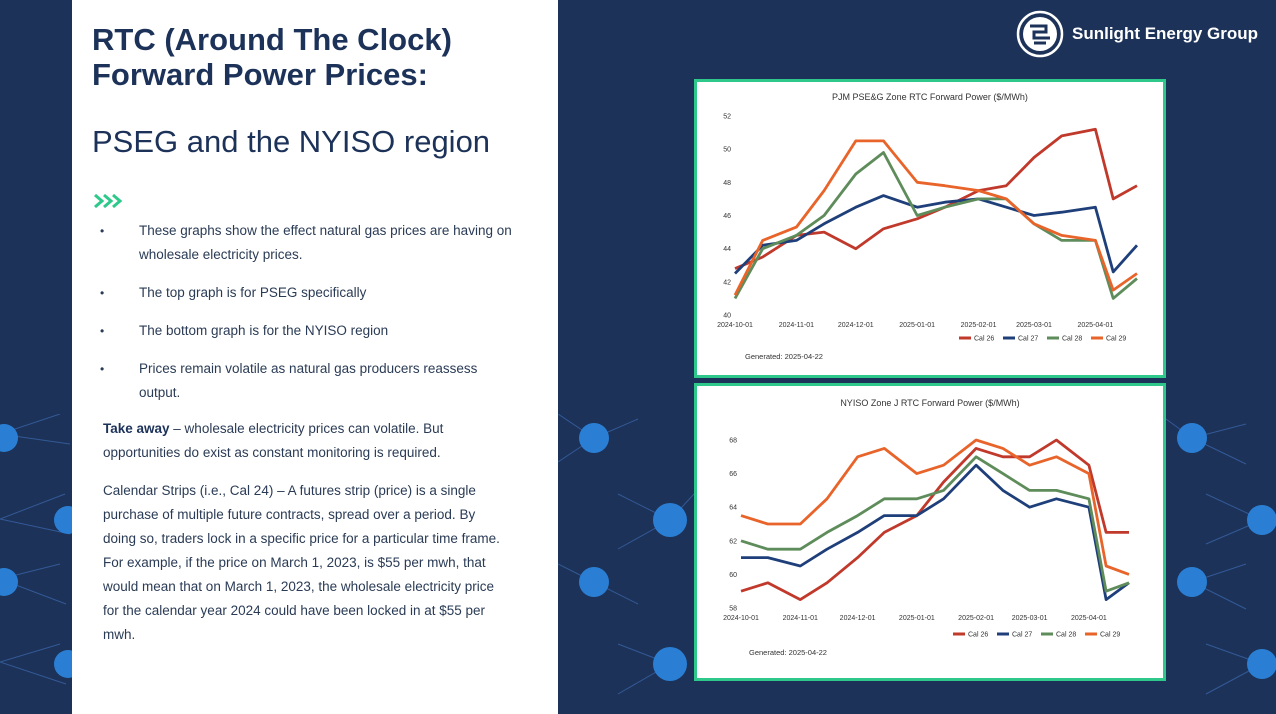 Image resolution: width=1276 pixels, height=714 pixels. What do you see at coordinates (727, 150) in the screenshot?
I see `y-tick-label: 50` at bounding box center [727, 150].